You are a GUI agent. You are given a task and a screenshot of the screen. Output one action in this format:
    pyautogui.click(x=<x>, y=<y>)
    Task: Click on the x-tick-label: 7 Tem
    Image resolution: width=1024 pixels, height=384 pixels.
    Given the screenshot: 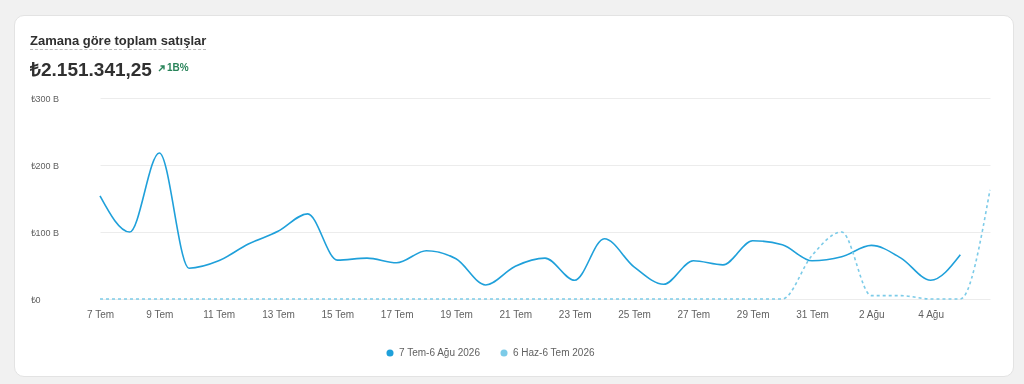 What is the action you would take?
    pyautogui.click(x=100, y=314)
    